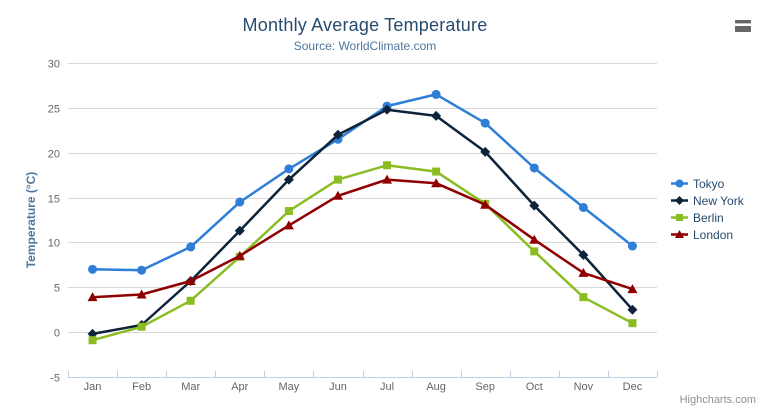  I want to click on legend-symbol-new-york, so click(679, 200).